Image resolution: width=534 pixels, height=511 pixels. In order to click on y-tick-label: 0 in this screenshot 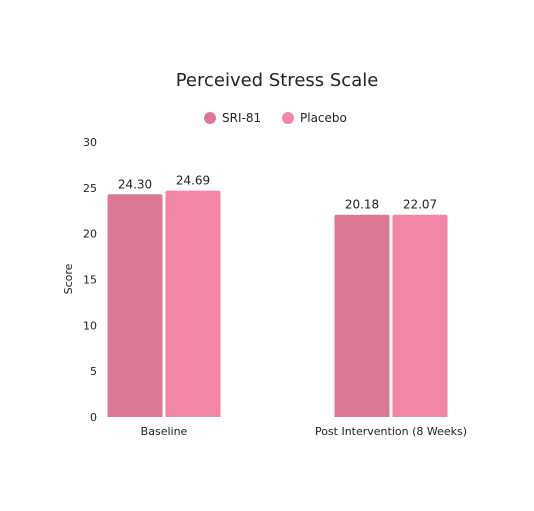, I will do `click(93, 417)`.